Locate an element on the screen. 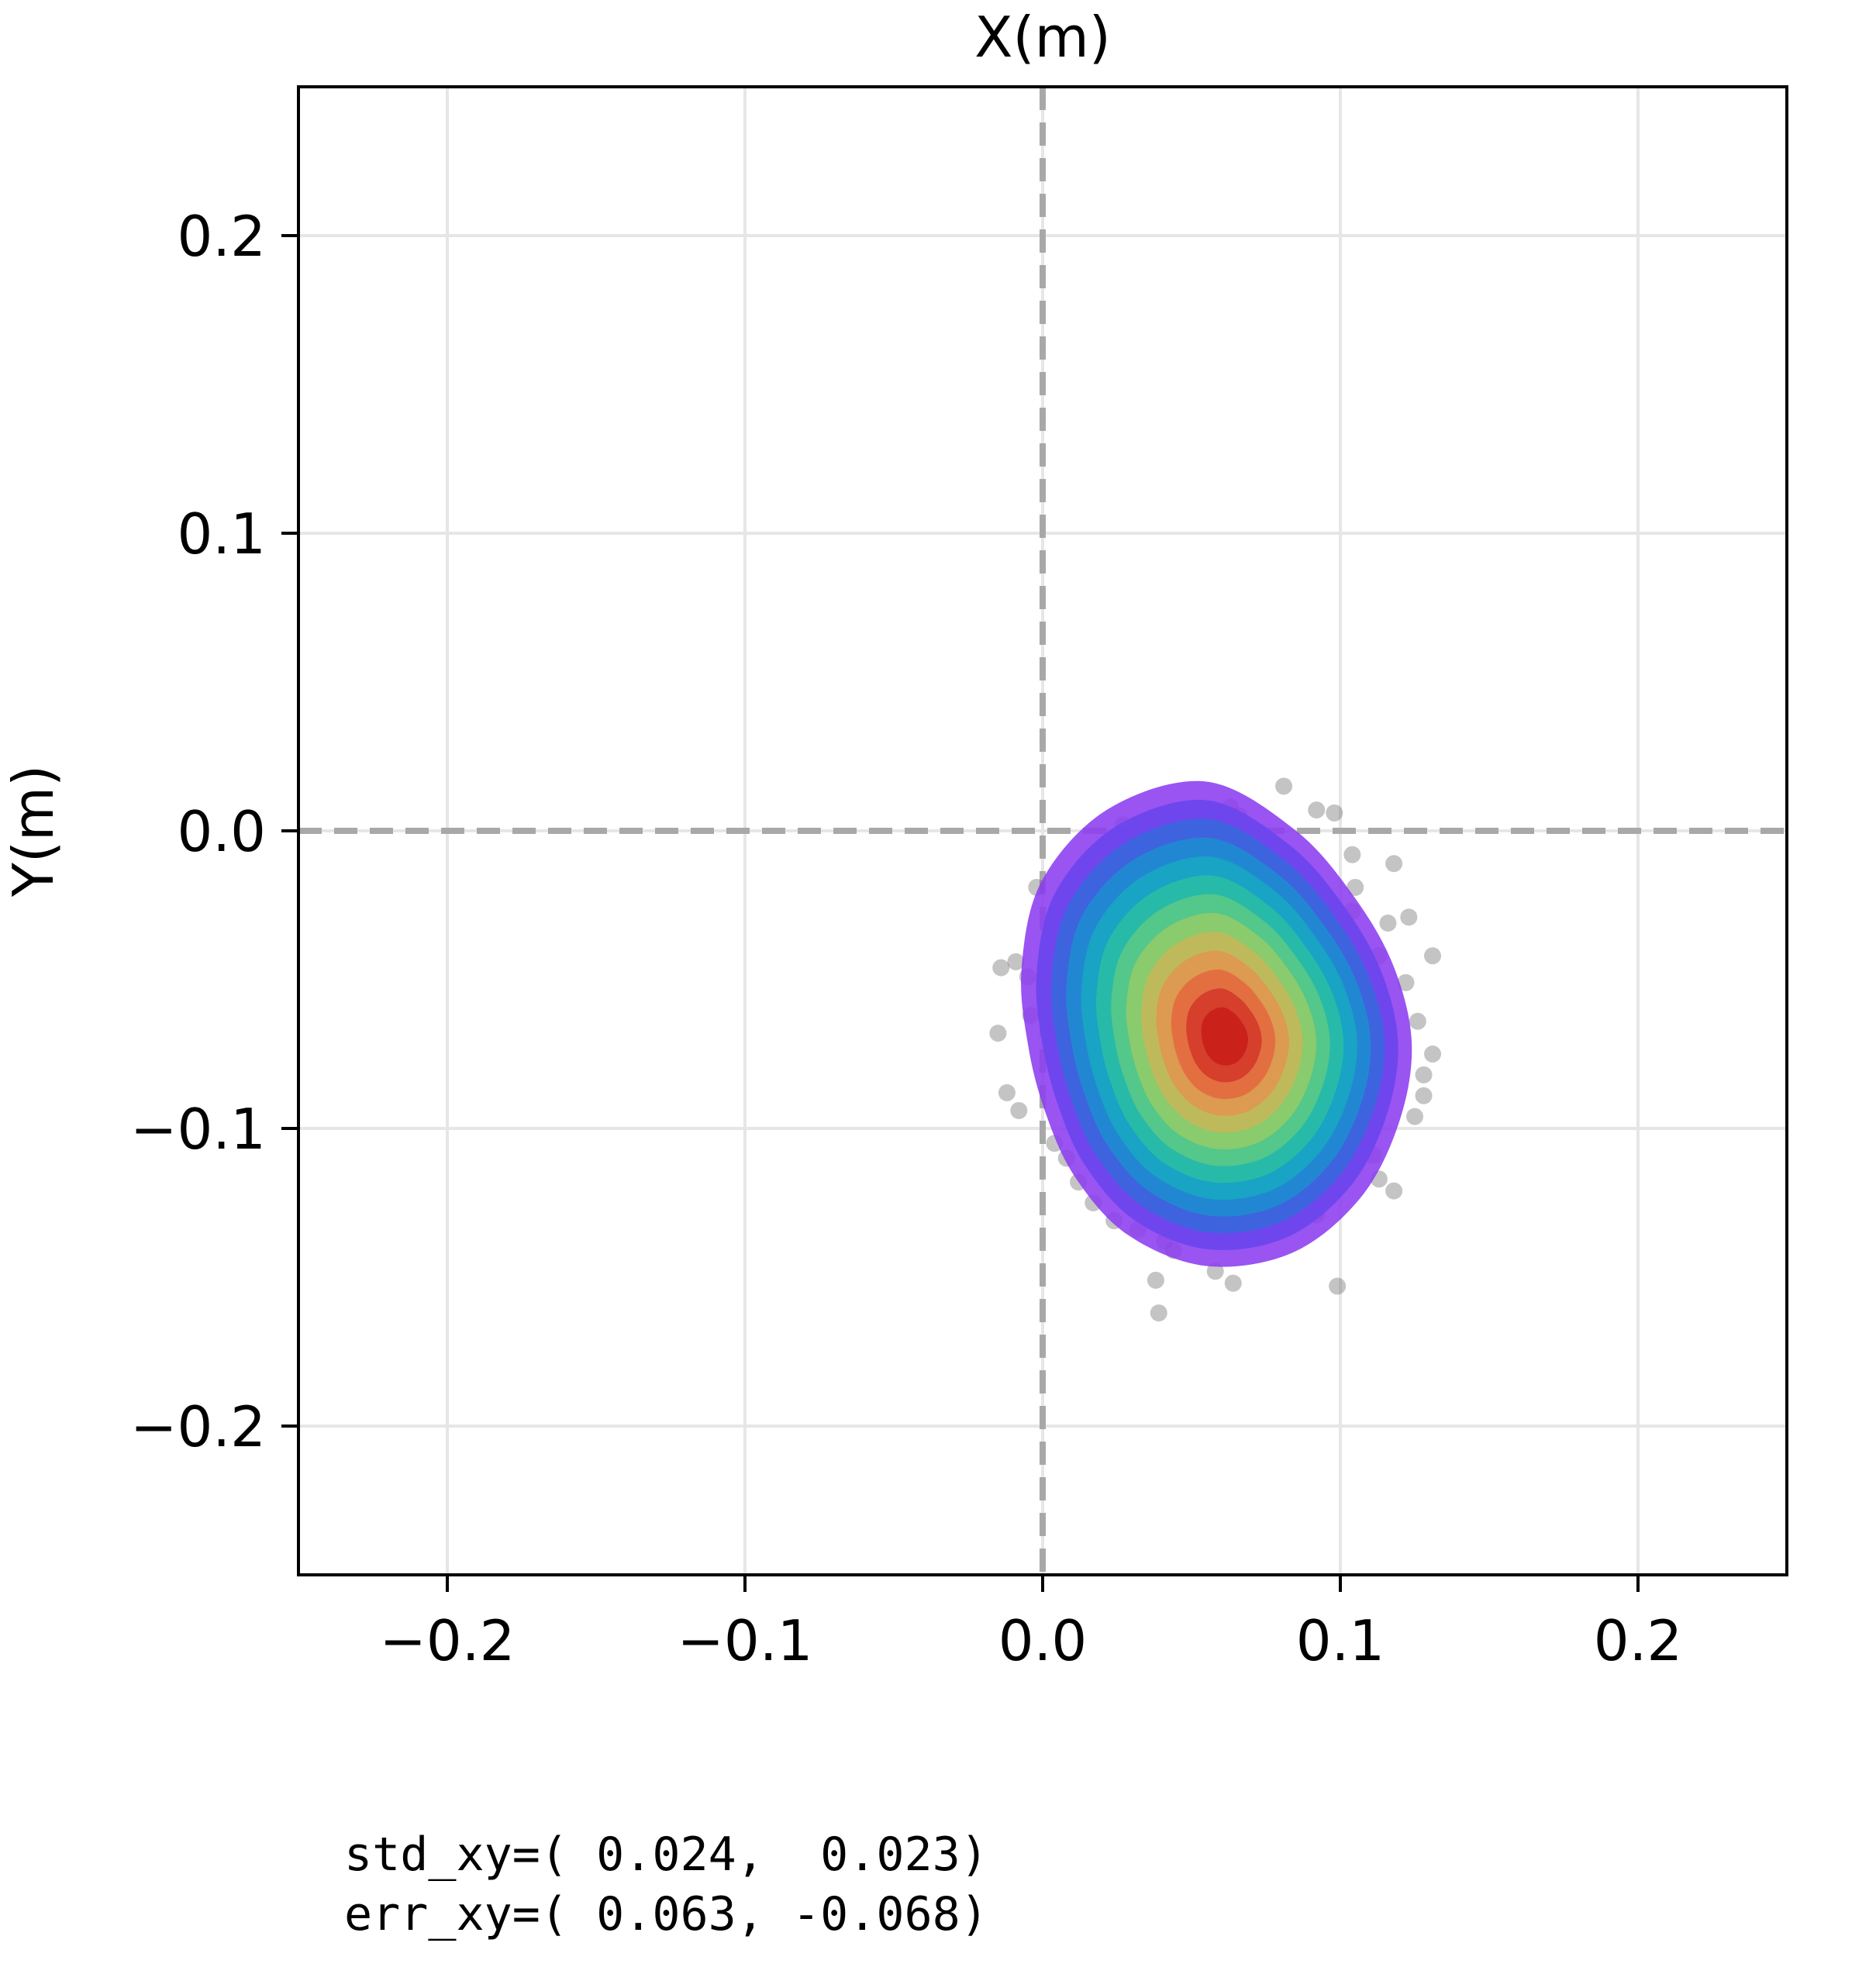 This screenshot has height=1974, width=1876. x-tick-label-3: 0.1 is located at coordinates (1340, 1640).